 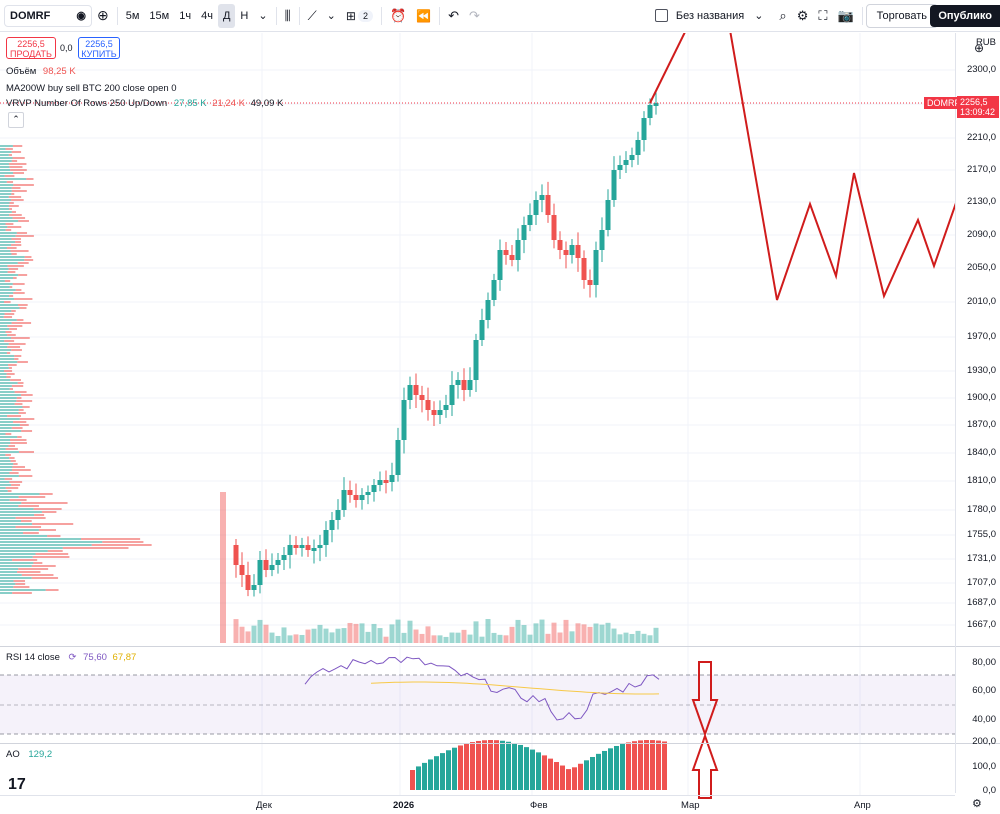 What do you see at coordinates (17, 784) in the screenshot?
I see `tradingview-logo-icon: 17` at bounding box center [17, 784].